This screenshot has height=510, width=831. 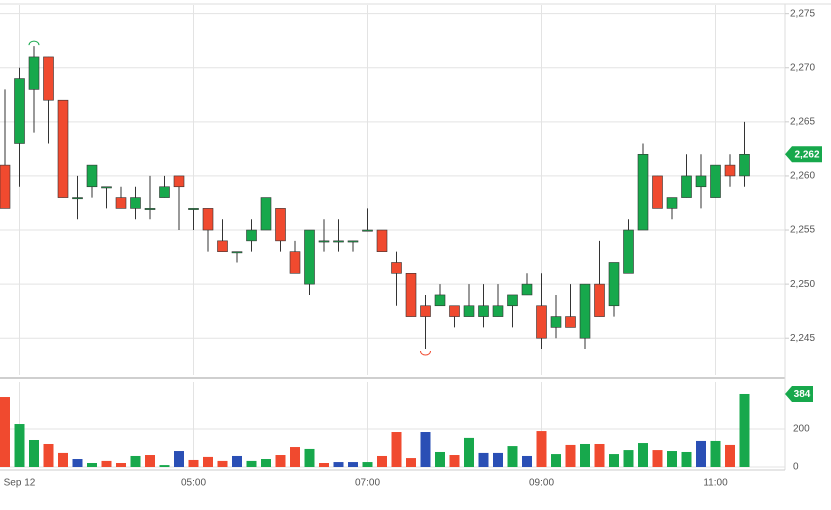 What do you see at coordinates (802, 284) in the screenshot?
I see `y-tick-label: 2,250` at bounding box center [802, 284].